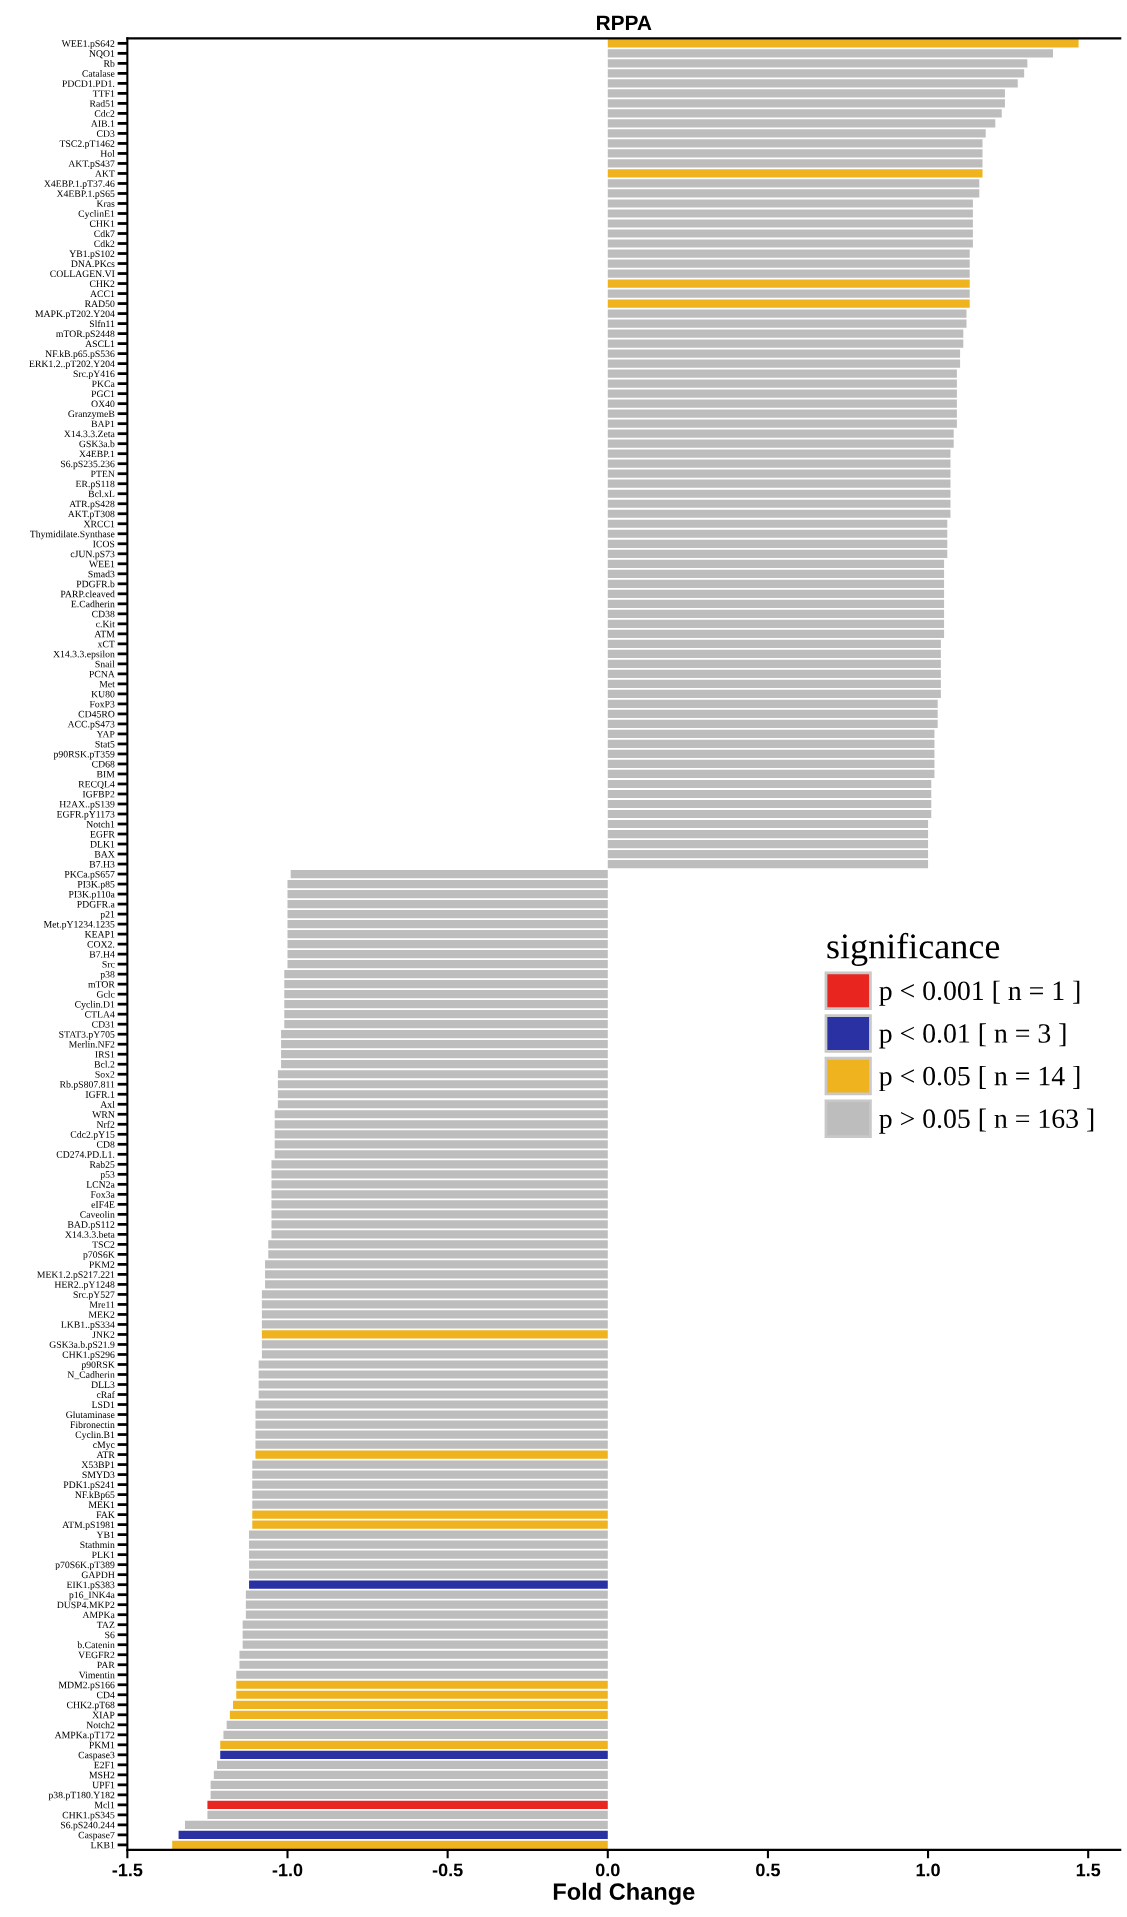 Image resolution: width=1127 pixels, height=1917 pixels. What do you see at coordinates (107, 684) in the screenshot?
I see `y-tick-label: Met` at bounding box center [107, 684].